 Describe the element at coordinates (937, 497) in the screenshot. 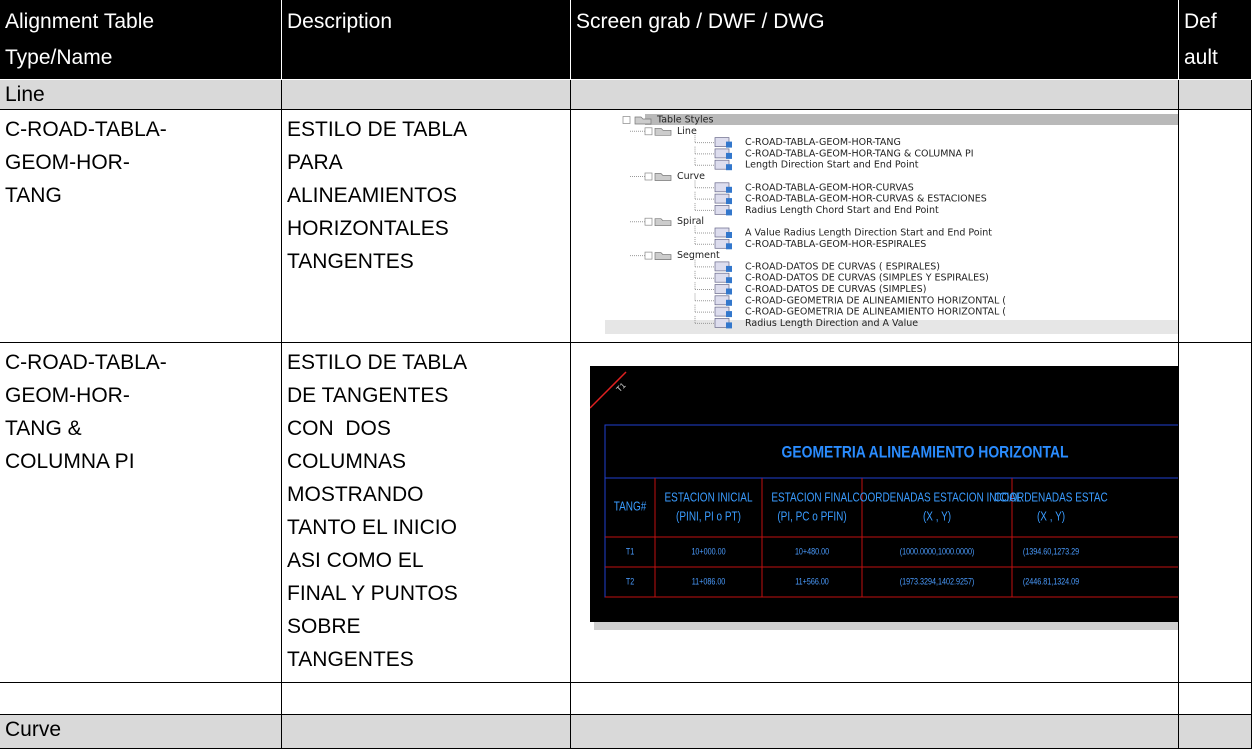

I see `drawing-column-header: COORDENADAS ESTACION INICIAL` at that location.